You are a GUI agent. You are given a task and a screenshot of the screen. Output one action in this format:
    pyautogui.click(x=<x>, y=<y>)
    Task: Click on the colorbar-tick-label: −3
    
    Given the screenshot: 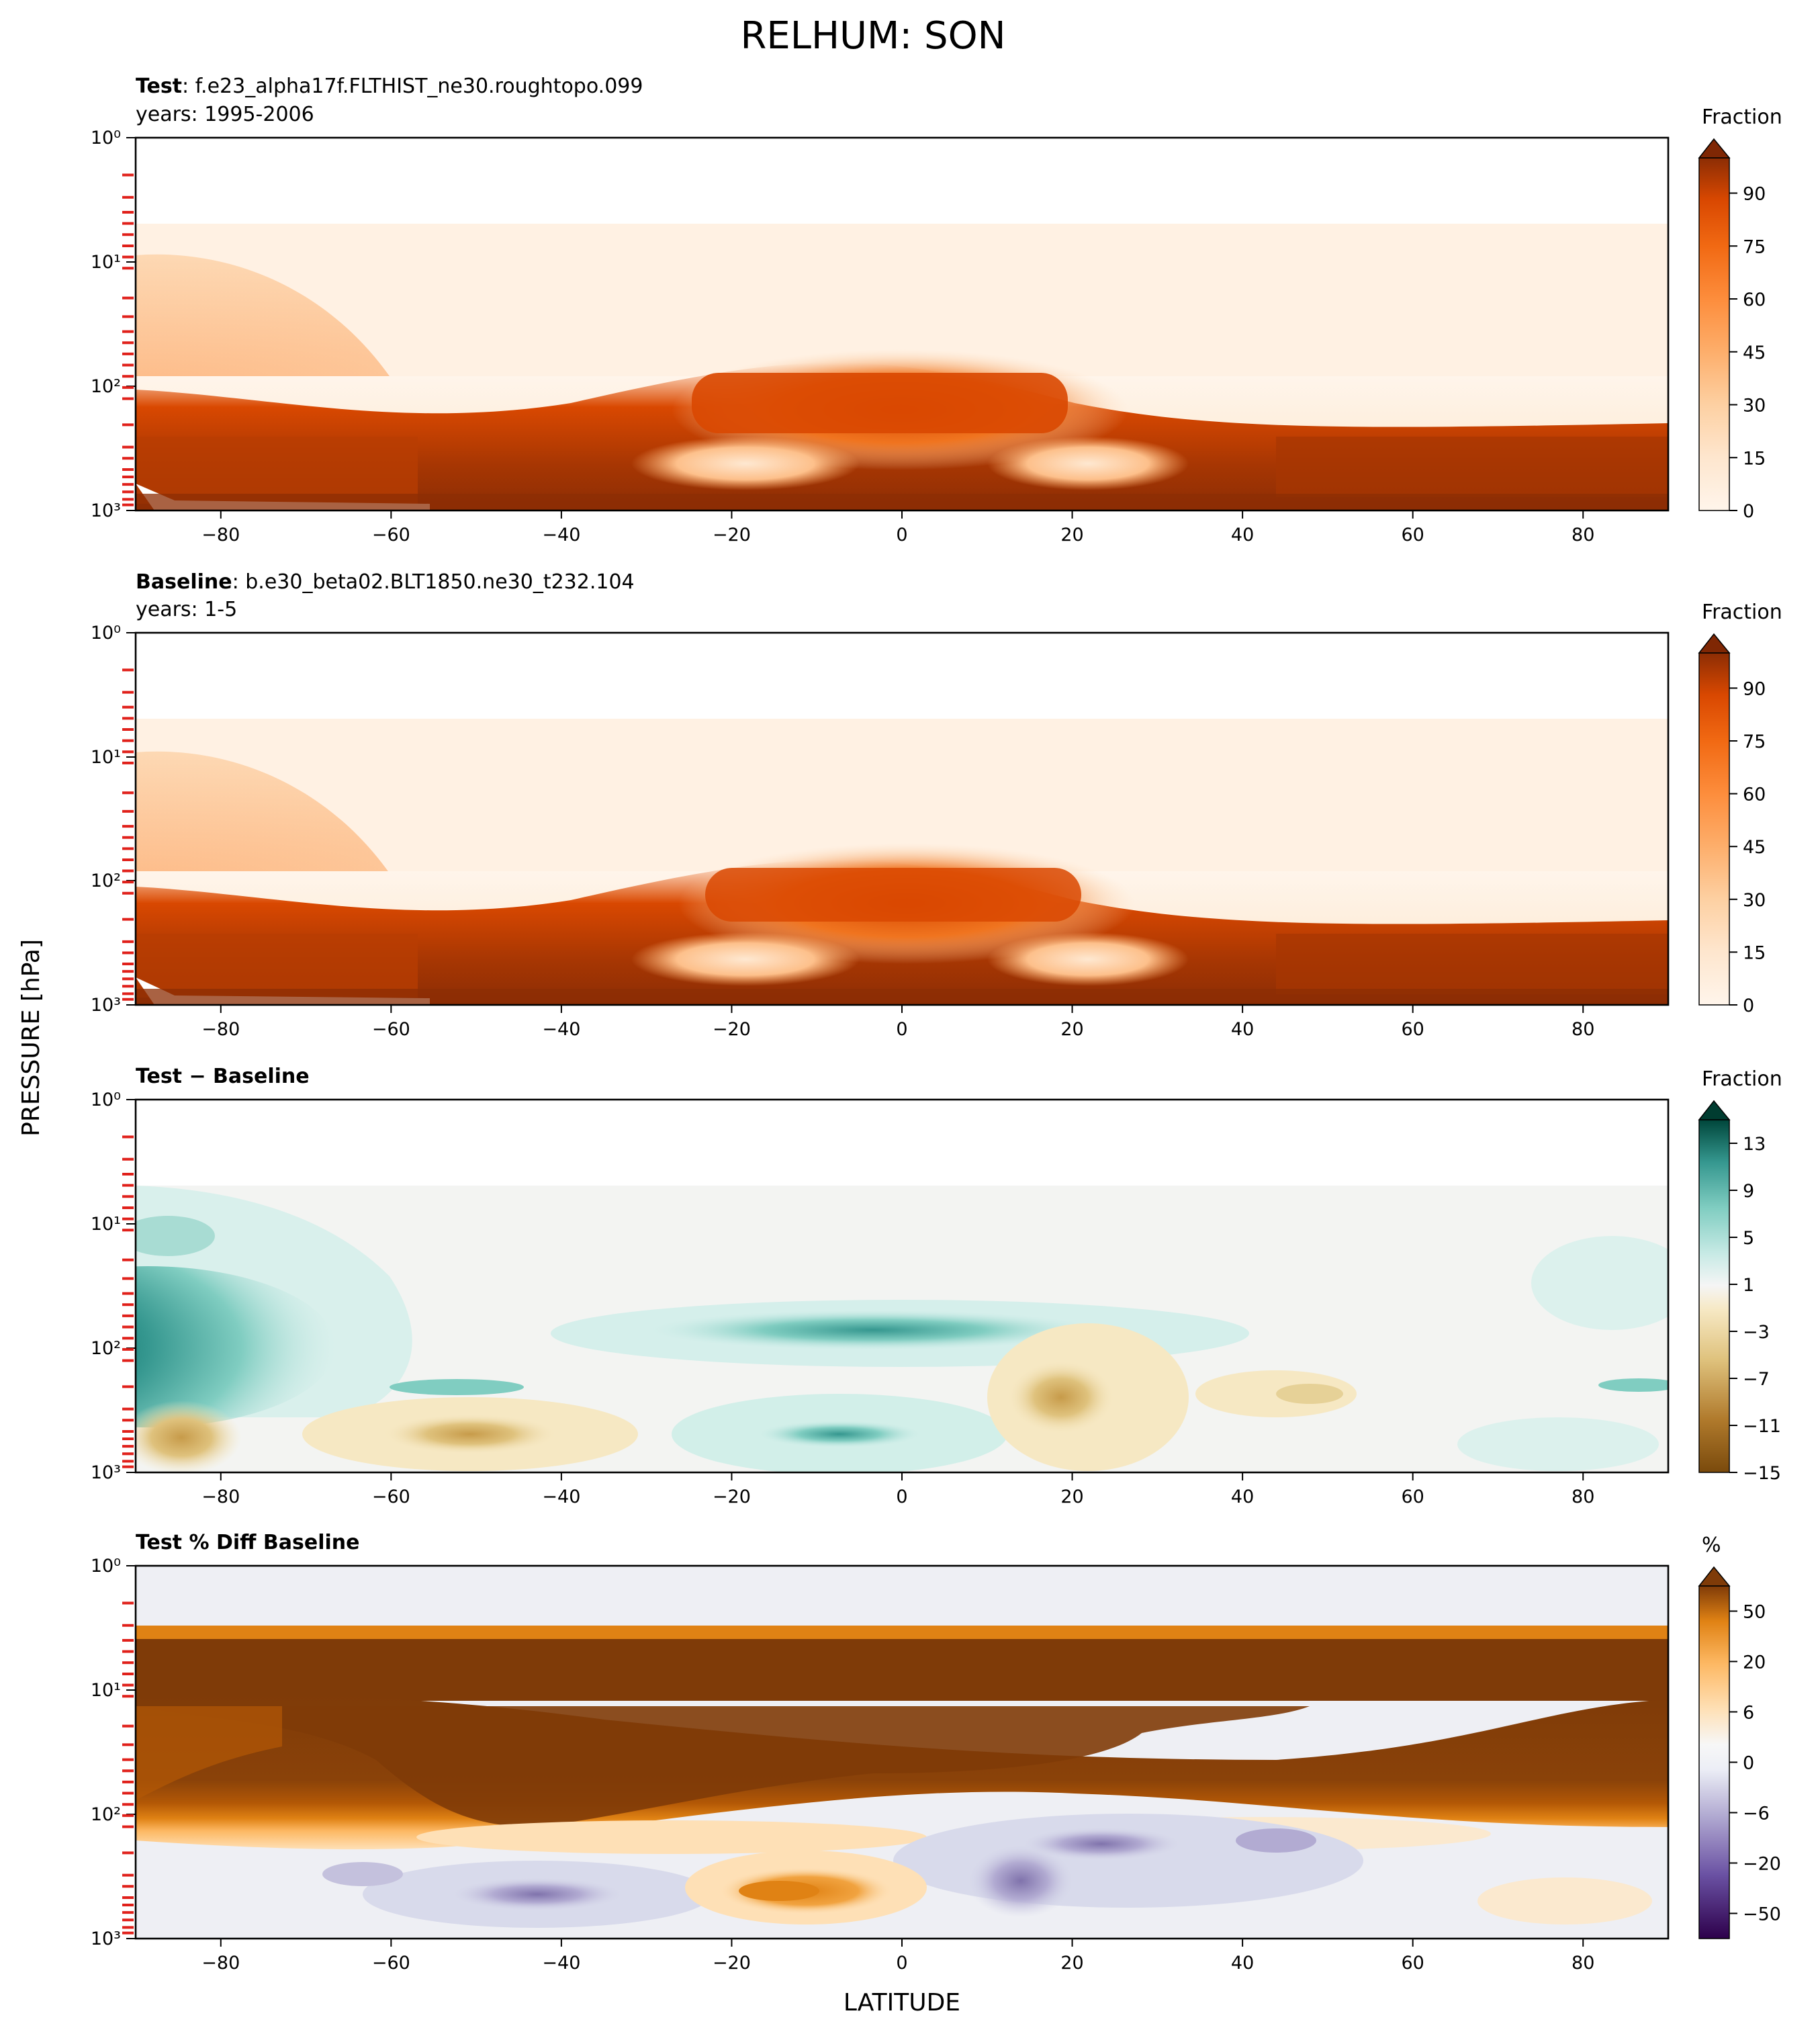 What is the action you would take?
    pyautogui.click(x=1756, y=1332)
    